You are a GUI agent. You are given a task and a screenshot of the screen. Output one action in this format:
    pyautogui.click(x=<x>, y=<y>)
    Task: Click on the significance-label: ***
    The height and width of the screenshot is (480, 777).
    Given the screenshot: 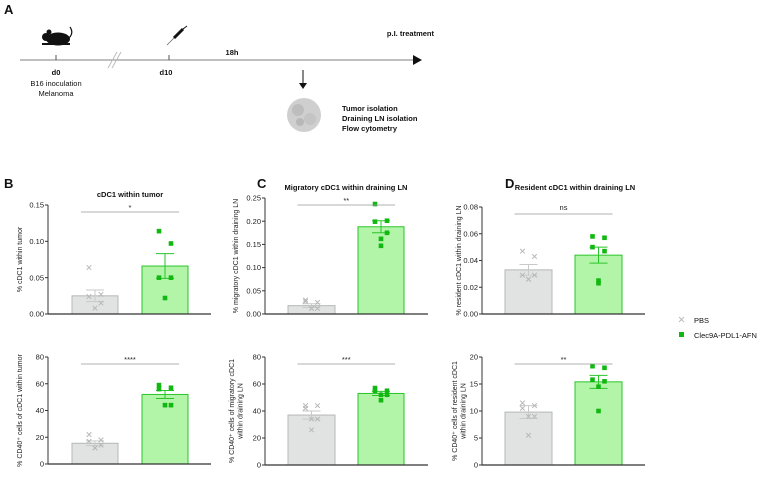 What is the action you would take?
    pyautogui.click(x=346, y=359)
    